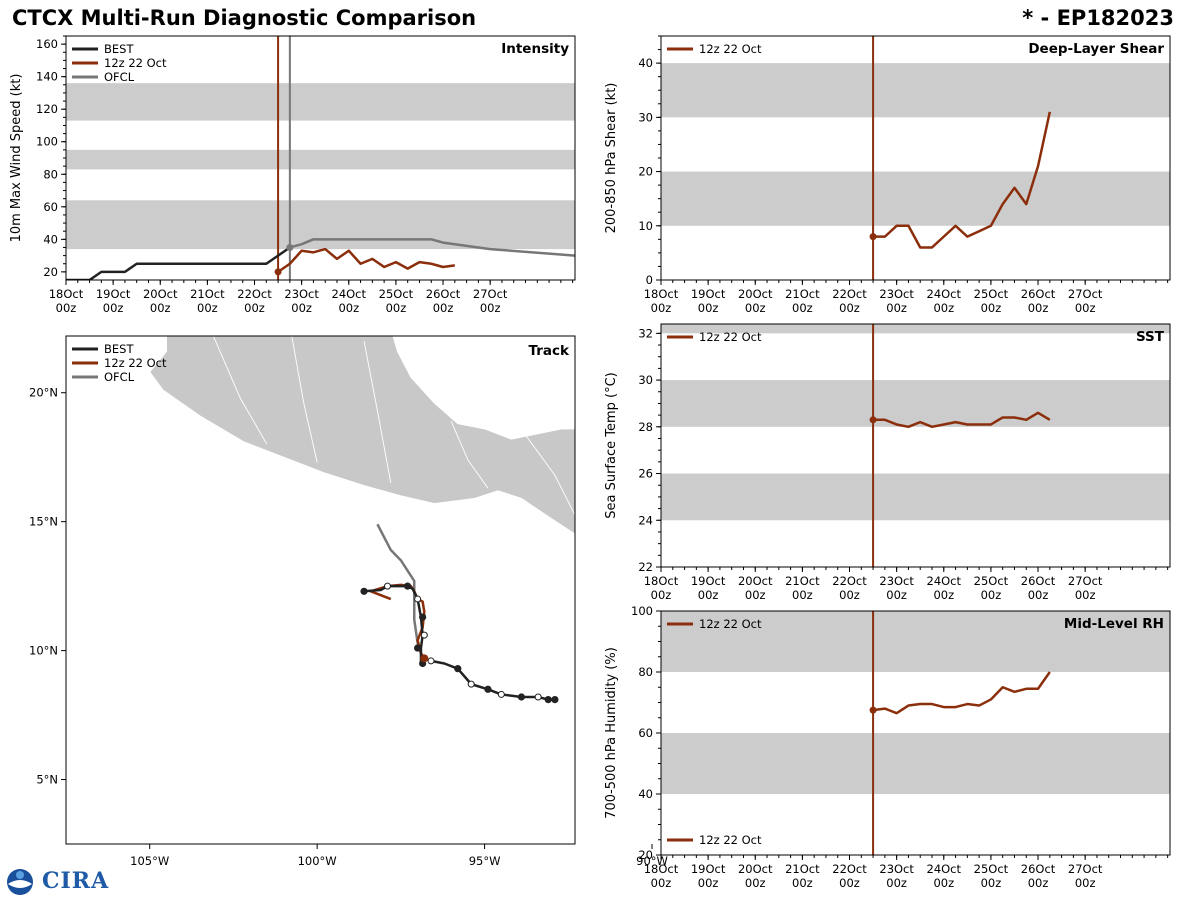 This screenshot has height=900, width=1200. Describe the element at coordinates (849, 869) in the screenshot. I see `x-tick-label: 22Oct` at that location.